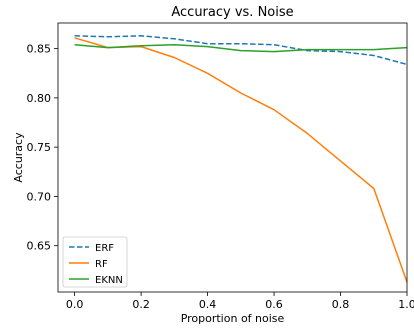 Image resolution: width=414 pixels, height=328 pixels. Describe the element at coordinates (39, 98) in the screenshot. I see `y-tick-label: 0.80` at that location.